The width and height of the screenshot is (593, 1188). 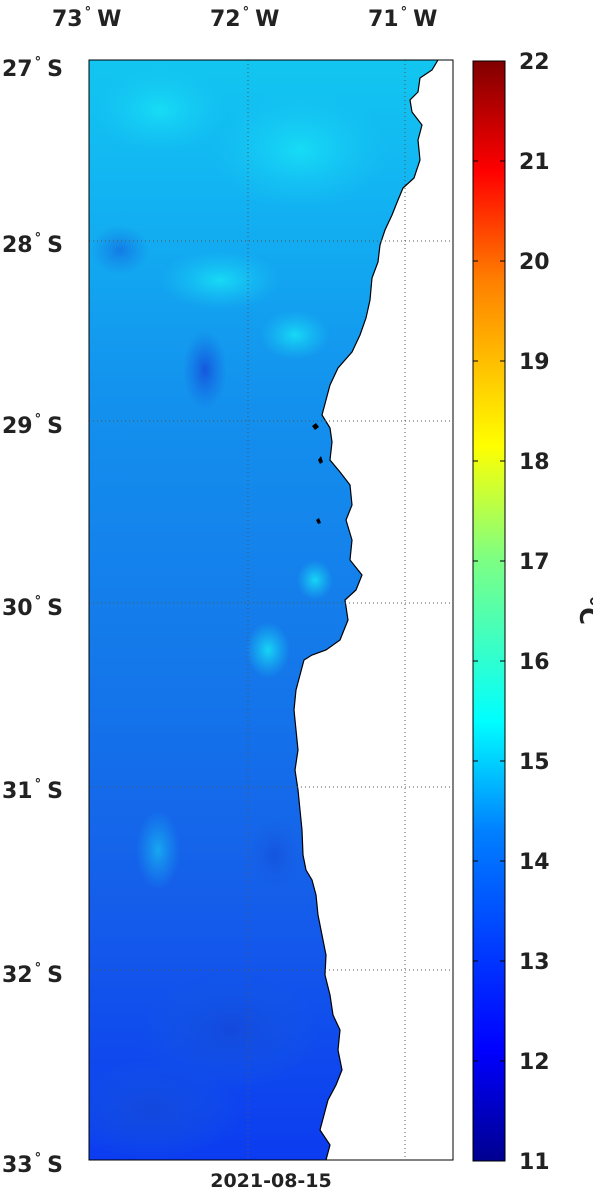 I want to click on colorbar-tick-label: 18, so click(x=534, y=462).